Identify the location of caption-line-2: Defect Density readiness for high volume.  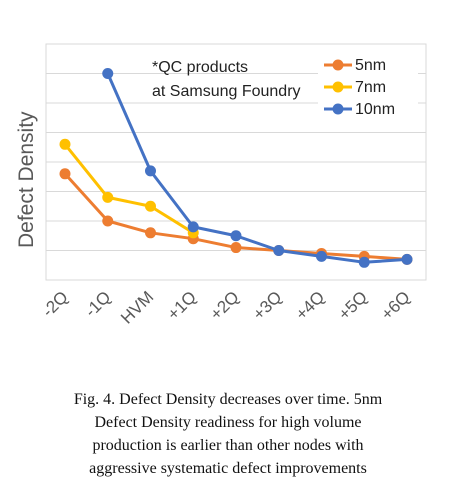
(228, 422).